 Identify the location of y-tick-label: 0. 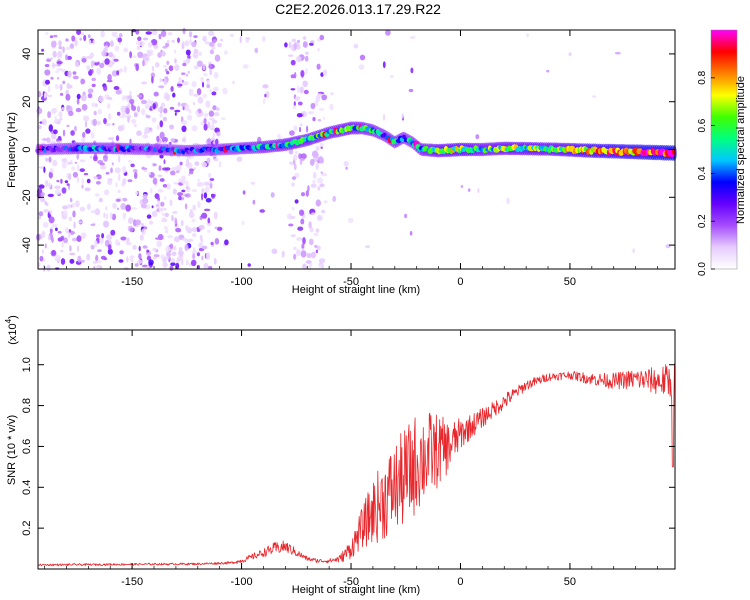
(27, 149).